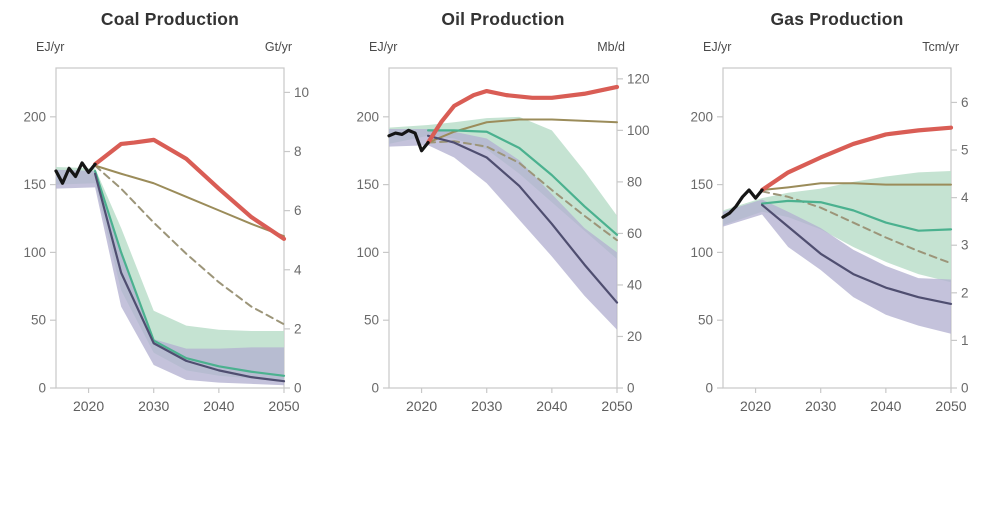  Describe the element at coordinates (522, 191) in the screenshot. I see `oil-announced-pledges-line` at that location.